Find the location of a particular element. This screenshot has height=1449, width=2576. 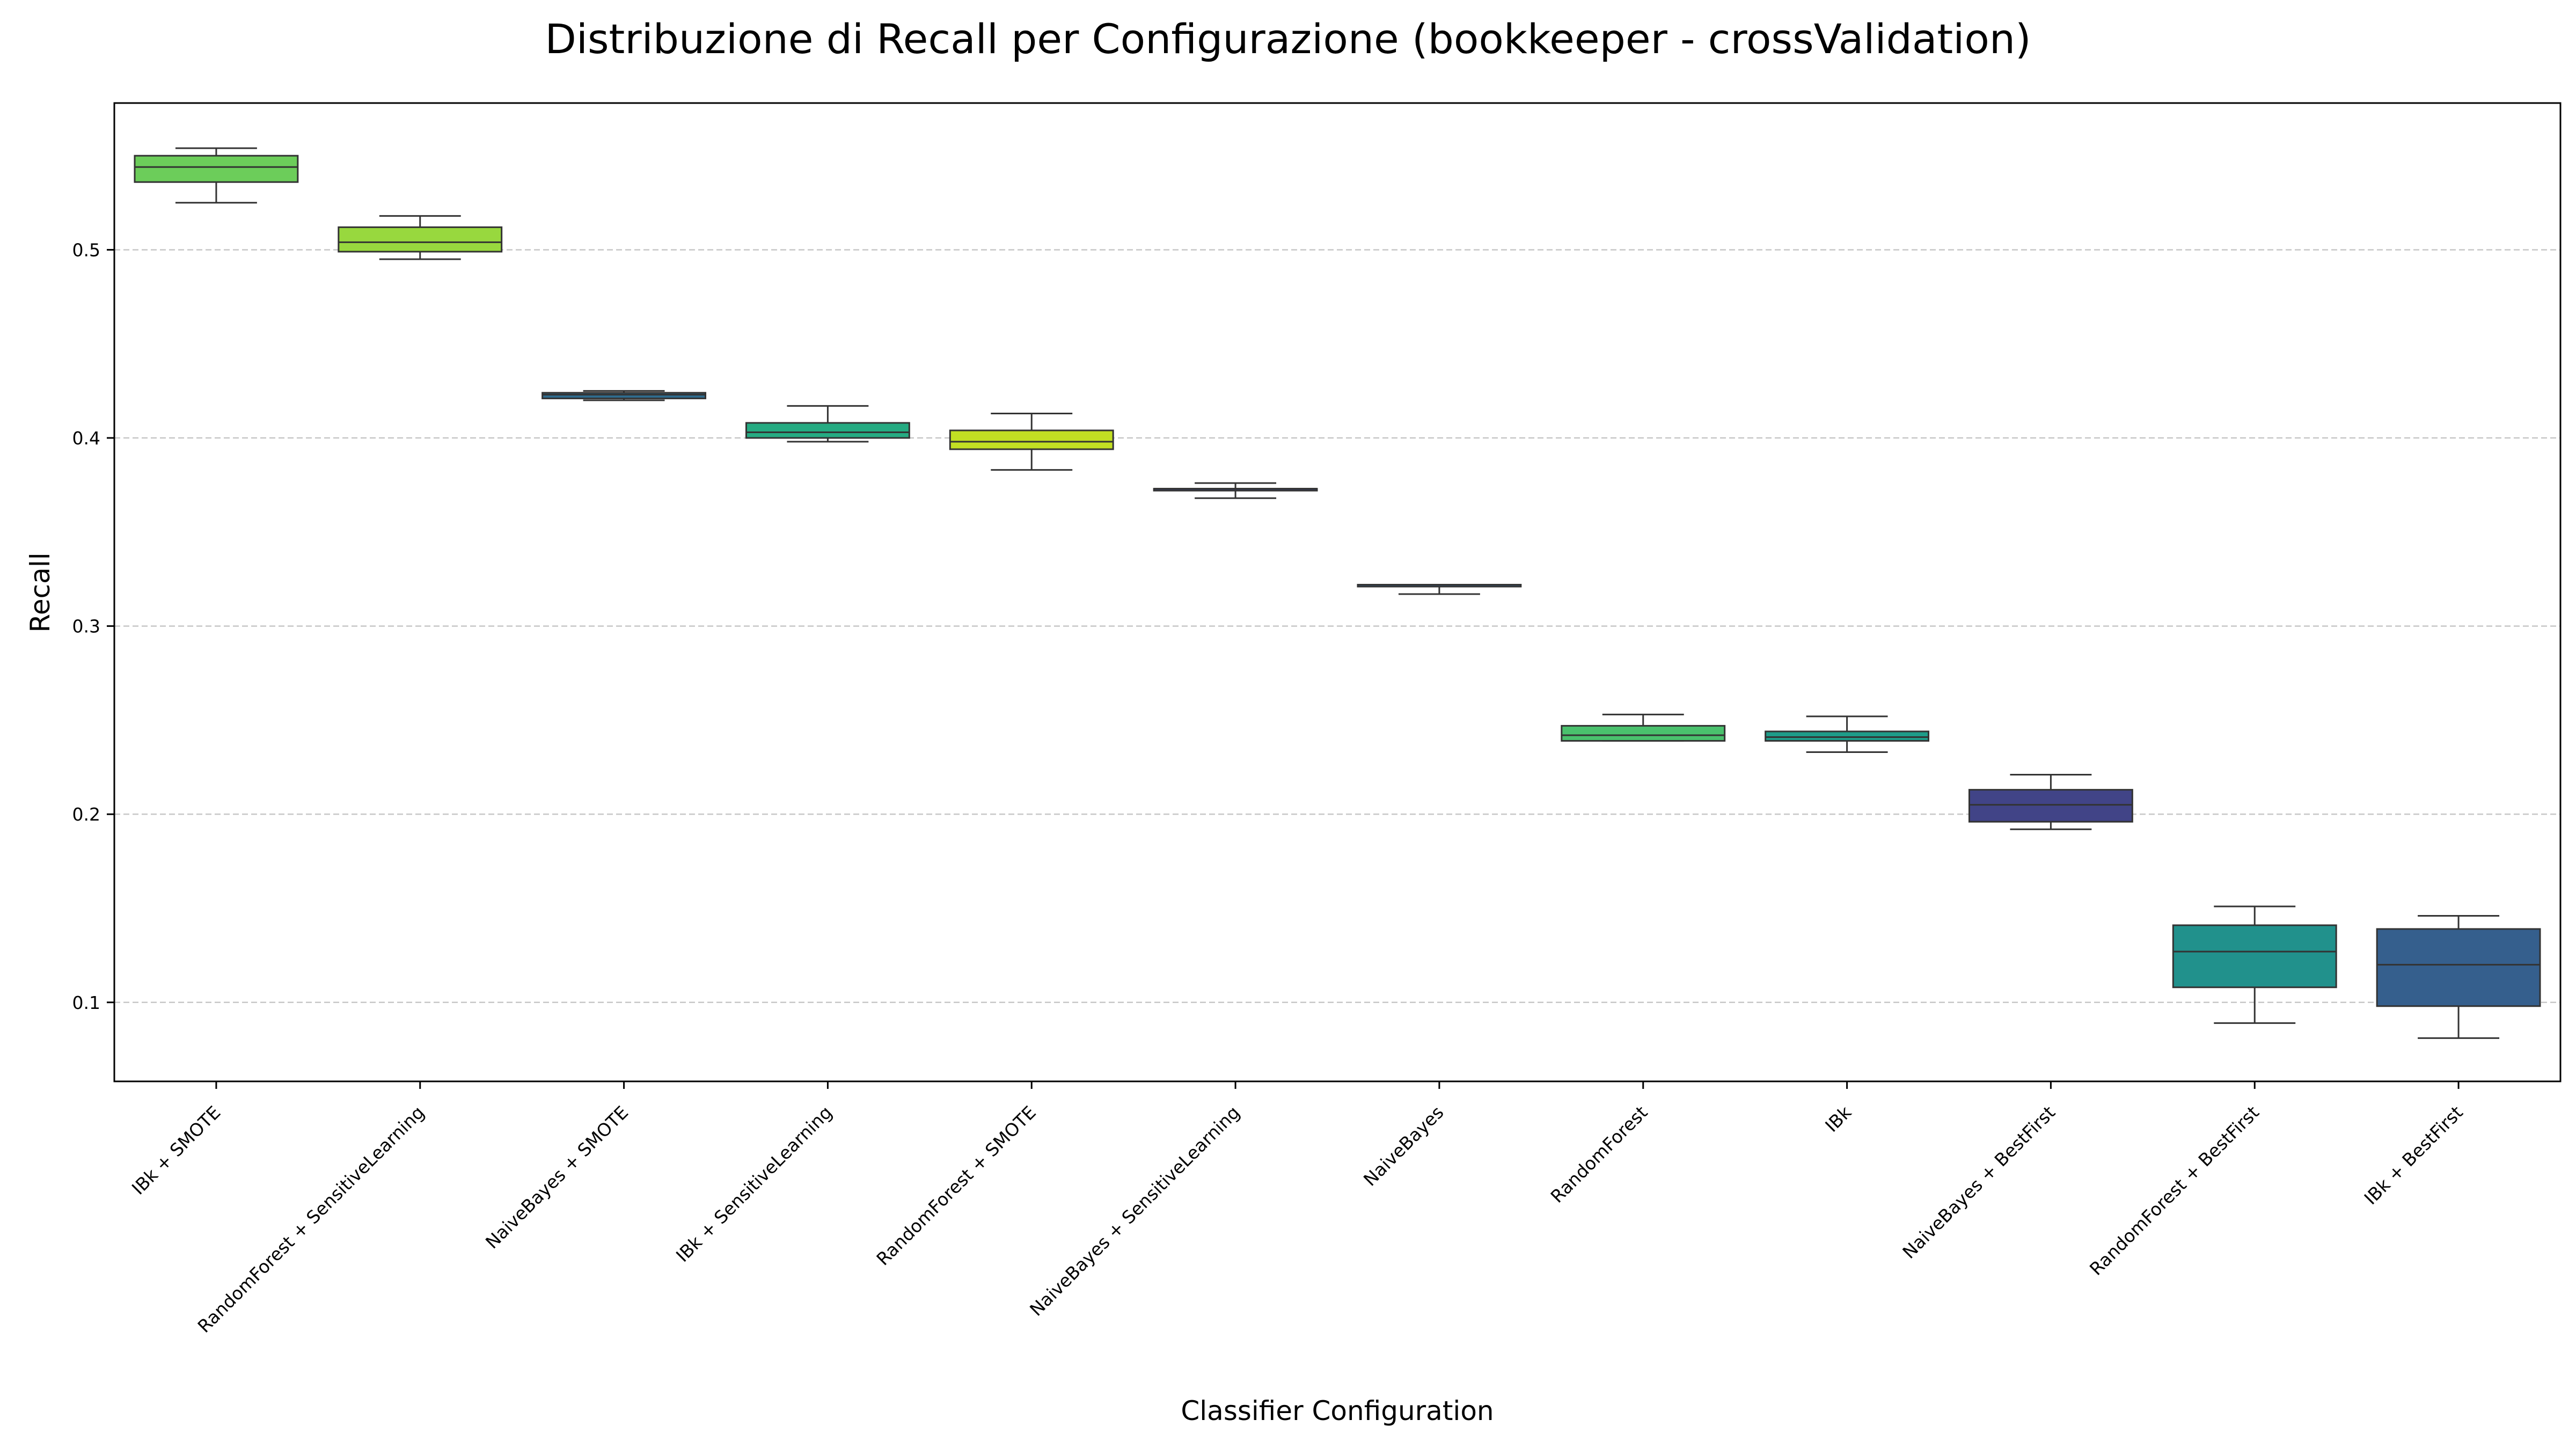

y-tick-label: 0.3 is located at coordinates (86, 626).